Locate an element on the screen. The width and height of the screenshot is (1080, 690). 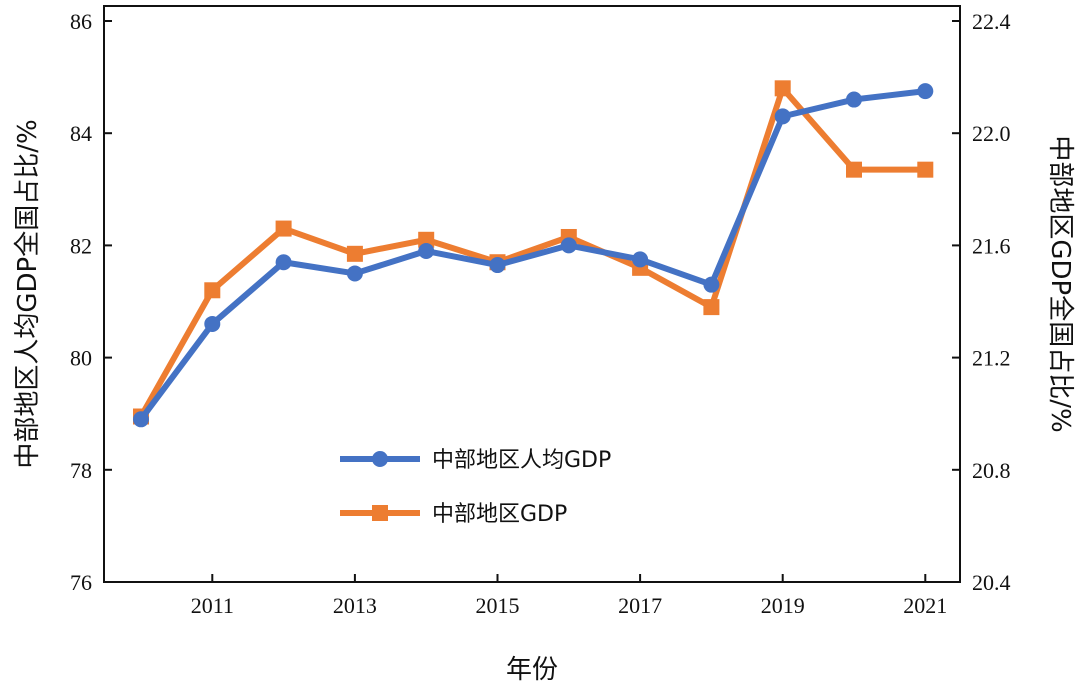
x-tick-label: 2021 is located at coordinates (925, 605).